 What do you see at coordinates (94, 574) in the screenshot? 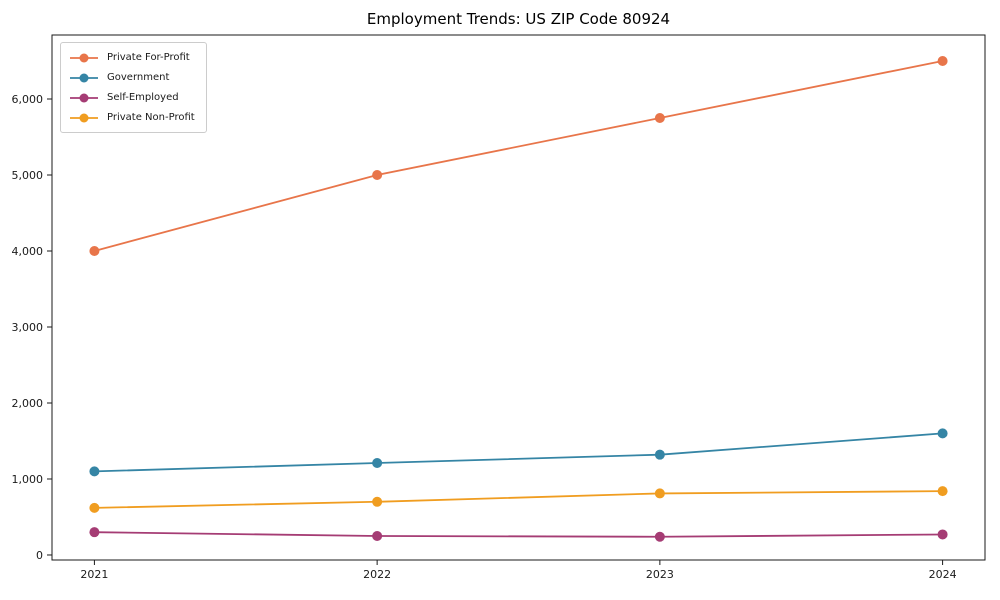
I see `x-tick-label: 2021` at bounding box center [94, 574].